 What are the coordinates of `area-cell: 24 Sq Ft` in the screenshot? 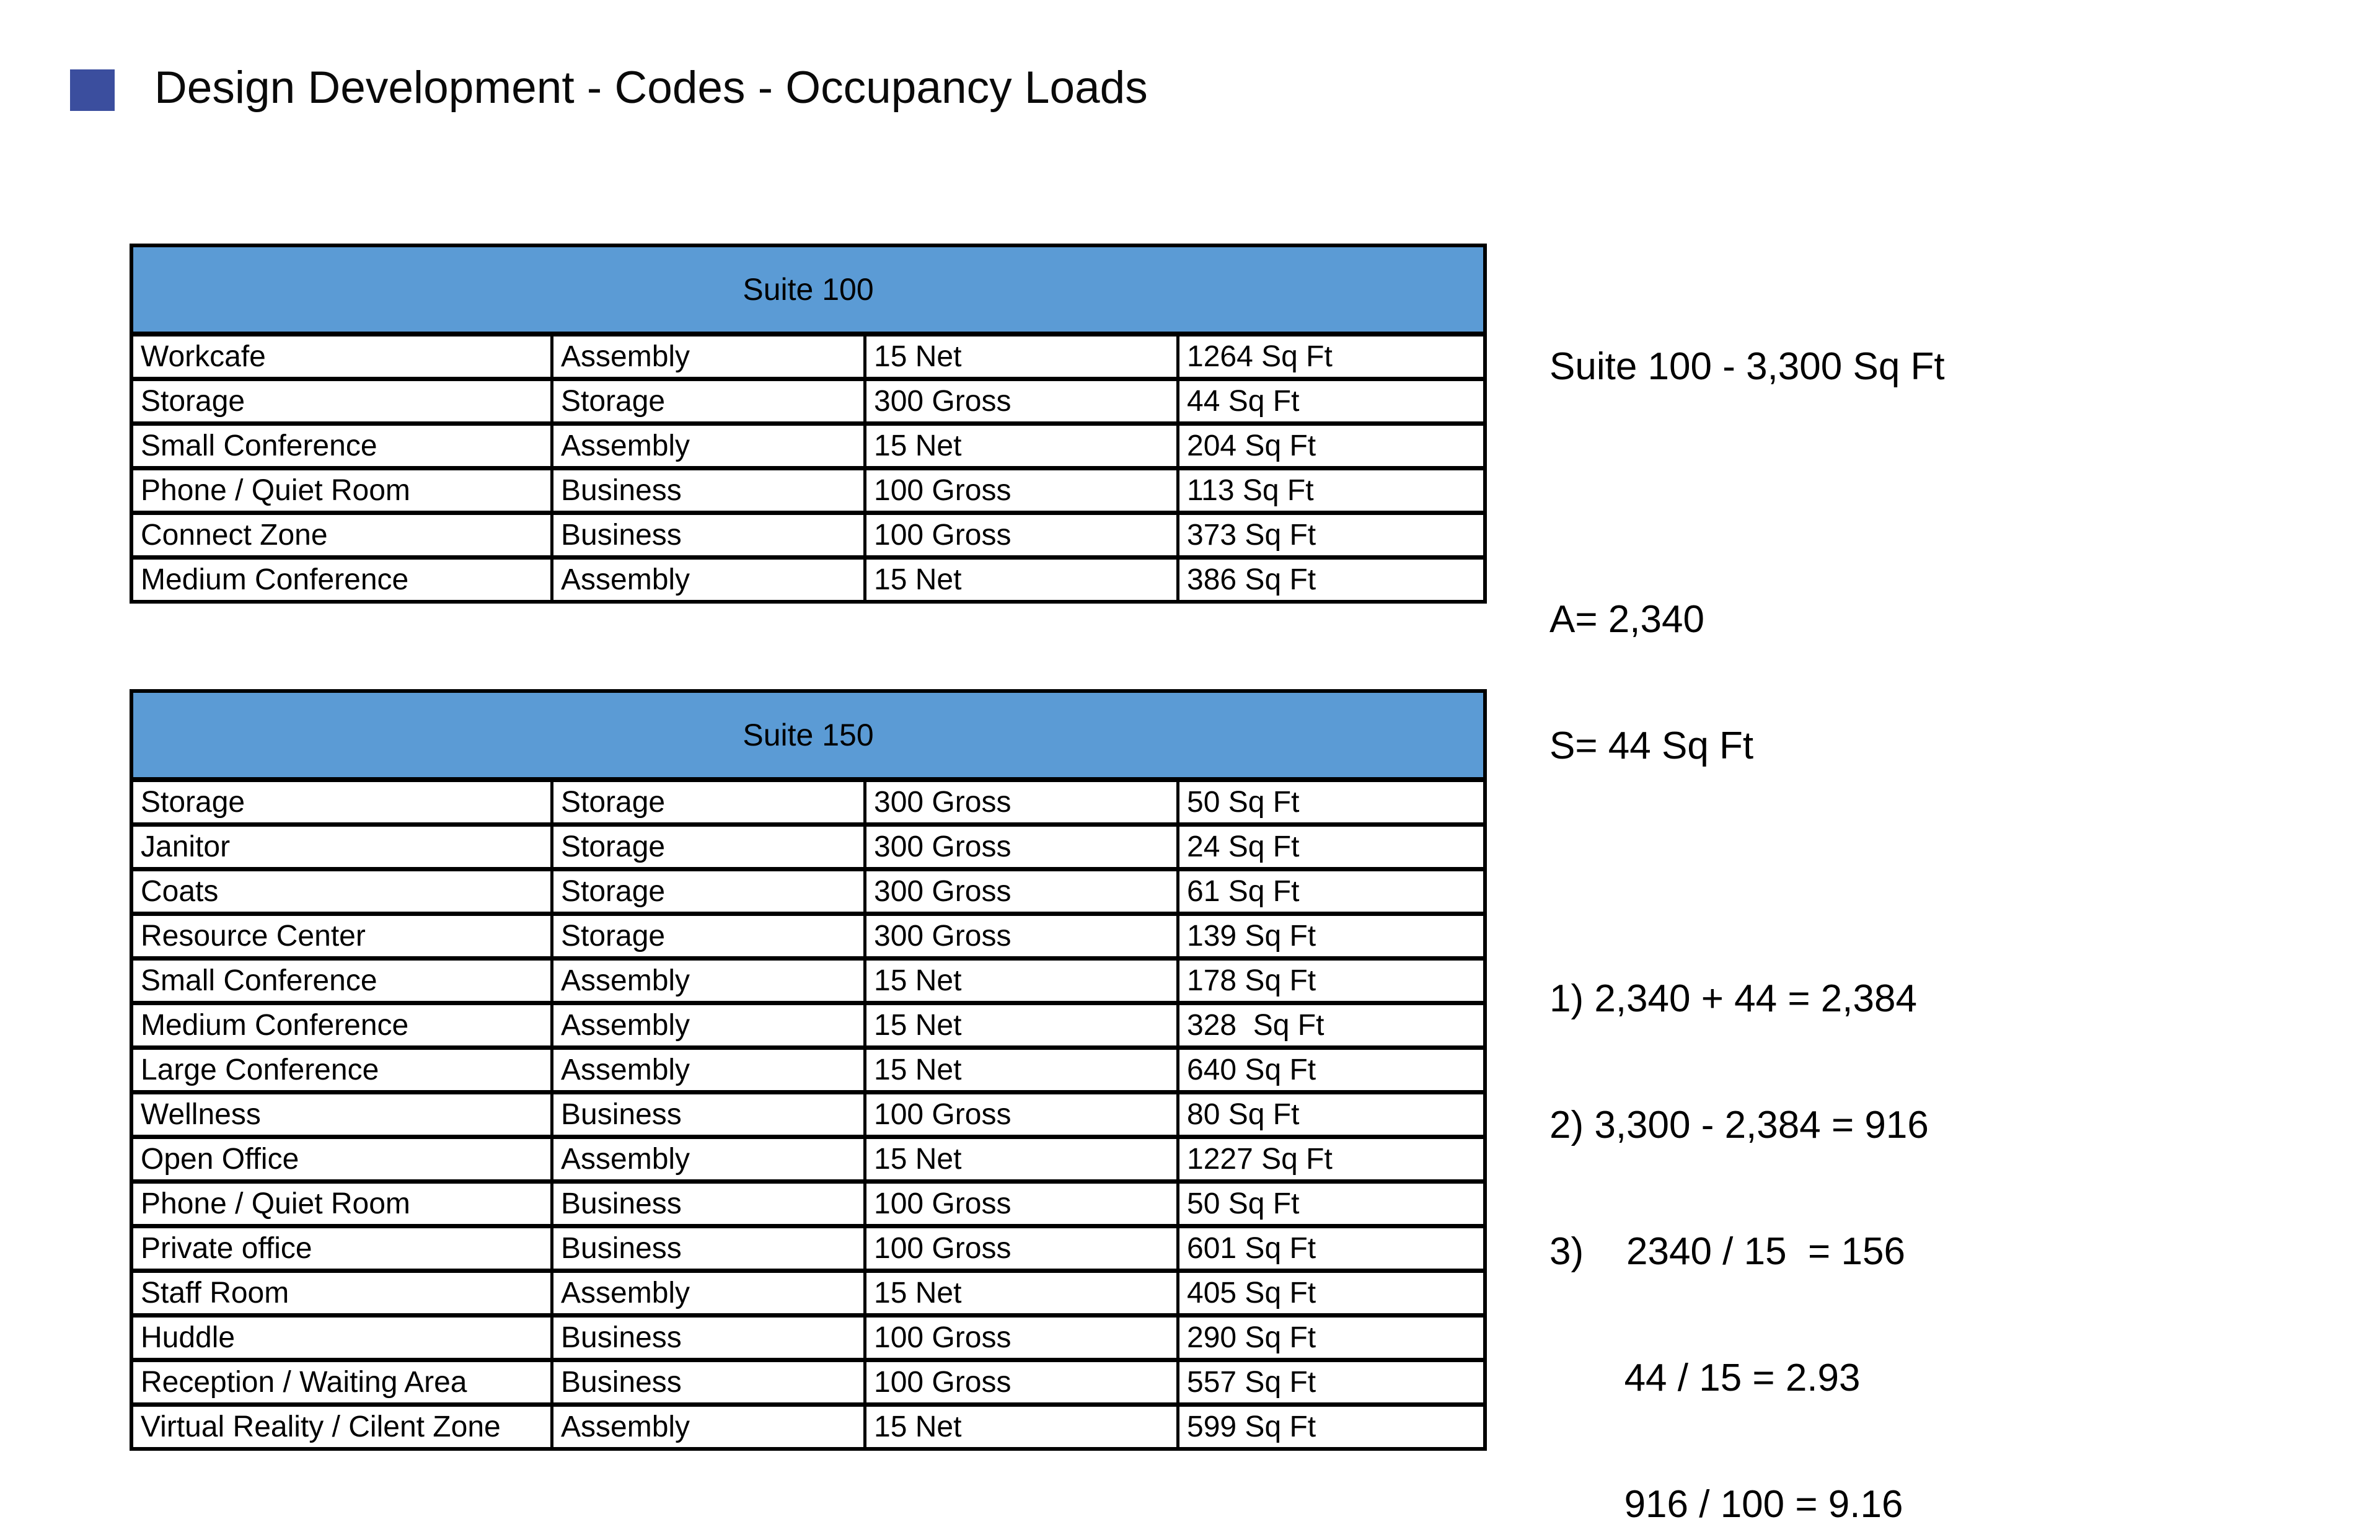 It's located at (1329, 847).